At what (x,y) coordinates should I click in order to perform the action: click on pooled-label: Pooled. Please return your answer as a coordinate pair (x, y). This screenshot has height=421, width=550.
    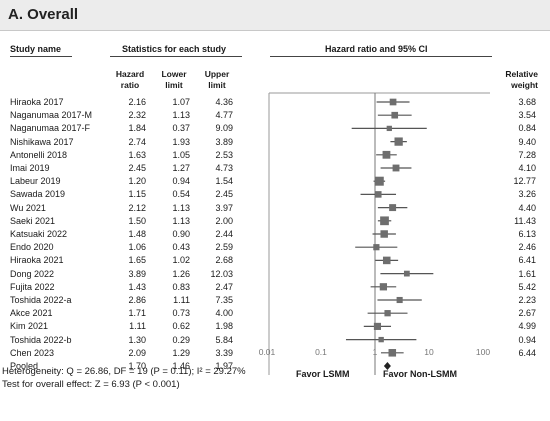
    Looking at the image, I should click on (24, 366).